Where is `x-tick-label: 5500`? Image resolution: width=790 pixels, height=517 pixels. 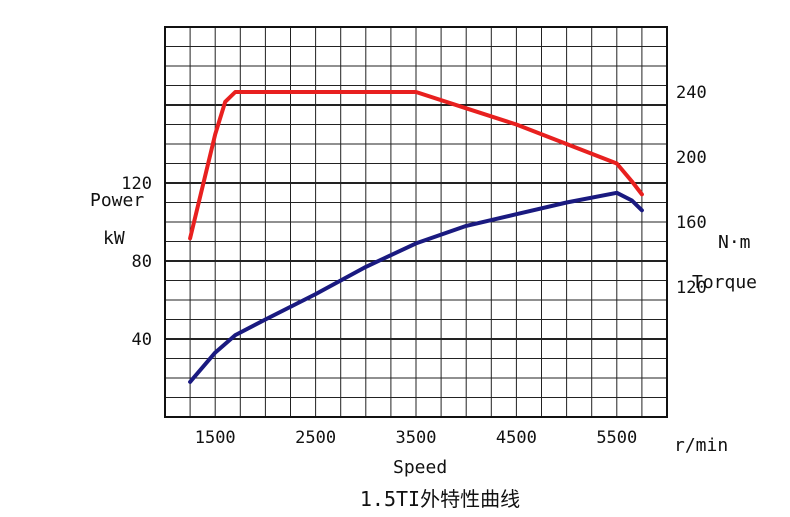
x-tick-label: 5500 is located at coordinates (616, 438).